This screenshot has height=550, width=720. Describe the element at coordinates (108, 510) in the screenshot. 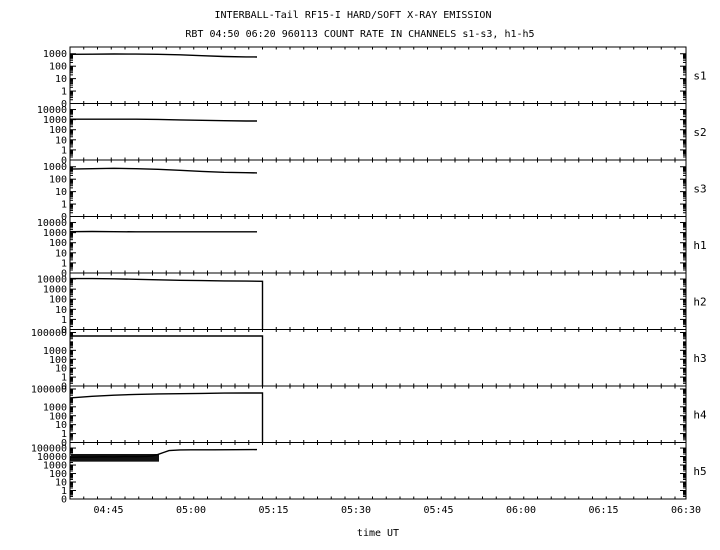

I see `x-tick-label: 04:45` at that location.